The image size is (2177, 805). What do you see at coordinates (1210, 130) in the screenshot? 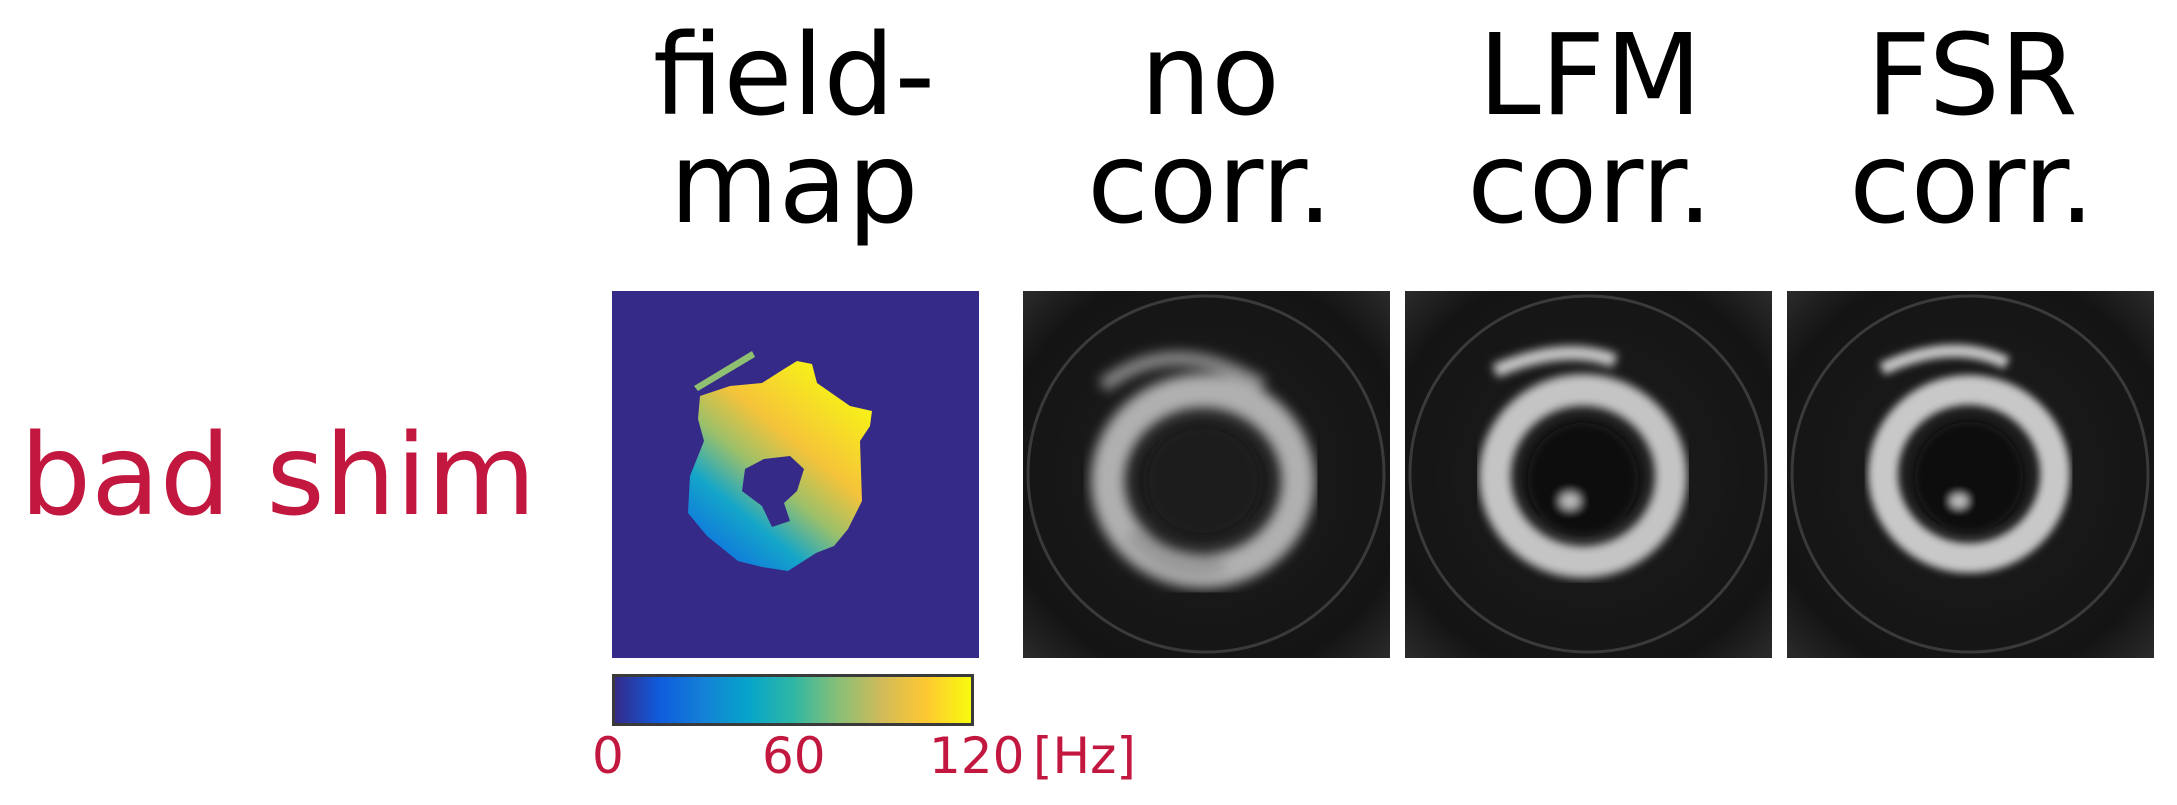
I see `column-title-no-corr: no corr.` at bounding box center [1210, 130].